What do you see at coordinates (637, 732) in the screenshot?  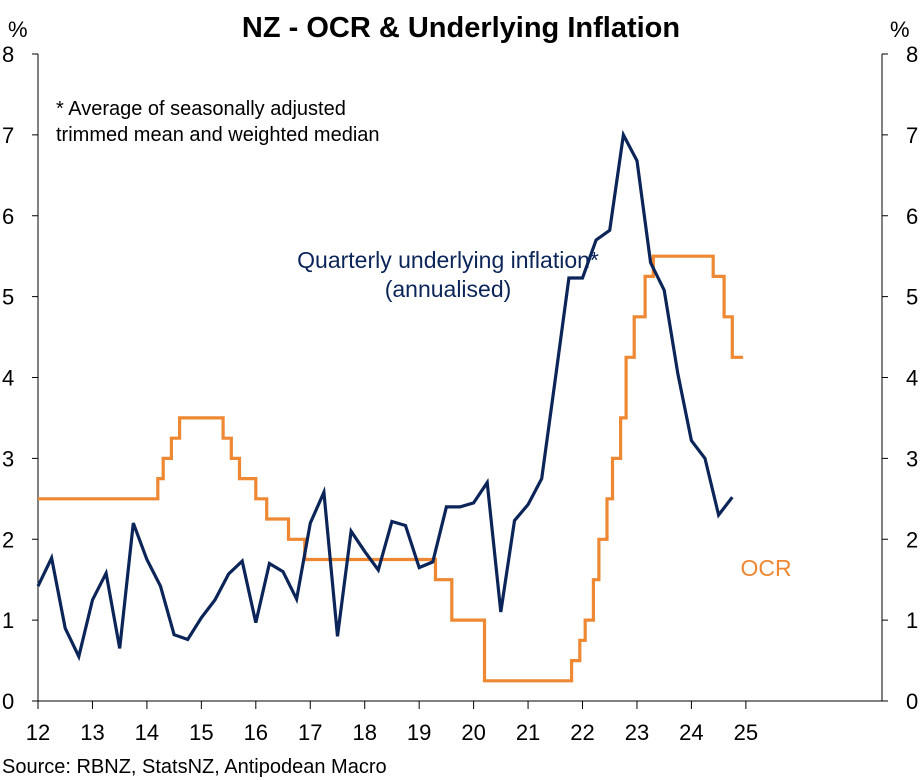 I see `x-tick-label: 23` at bounding box center [637, 732].